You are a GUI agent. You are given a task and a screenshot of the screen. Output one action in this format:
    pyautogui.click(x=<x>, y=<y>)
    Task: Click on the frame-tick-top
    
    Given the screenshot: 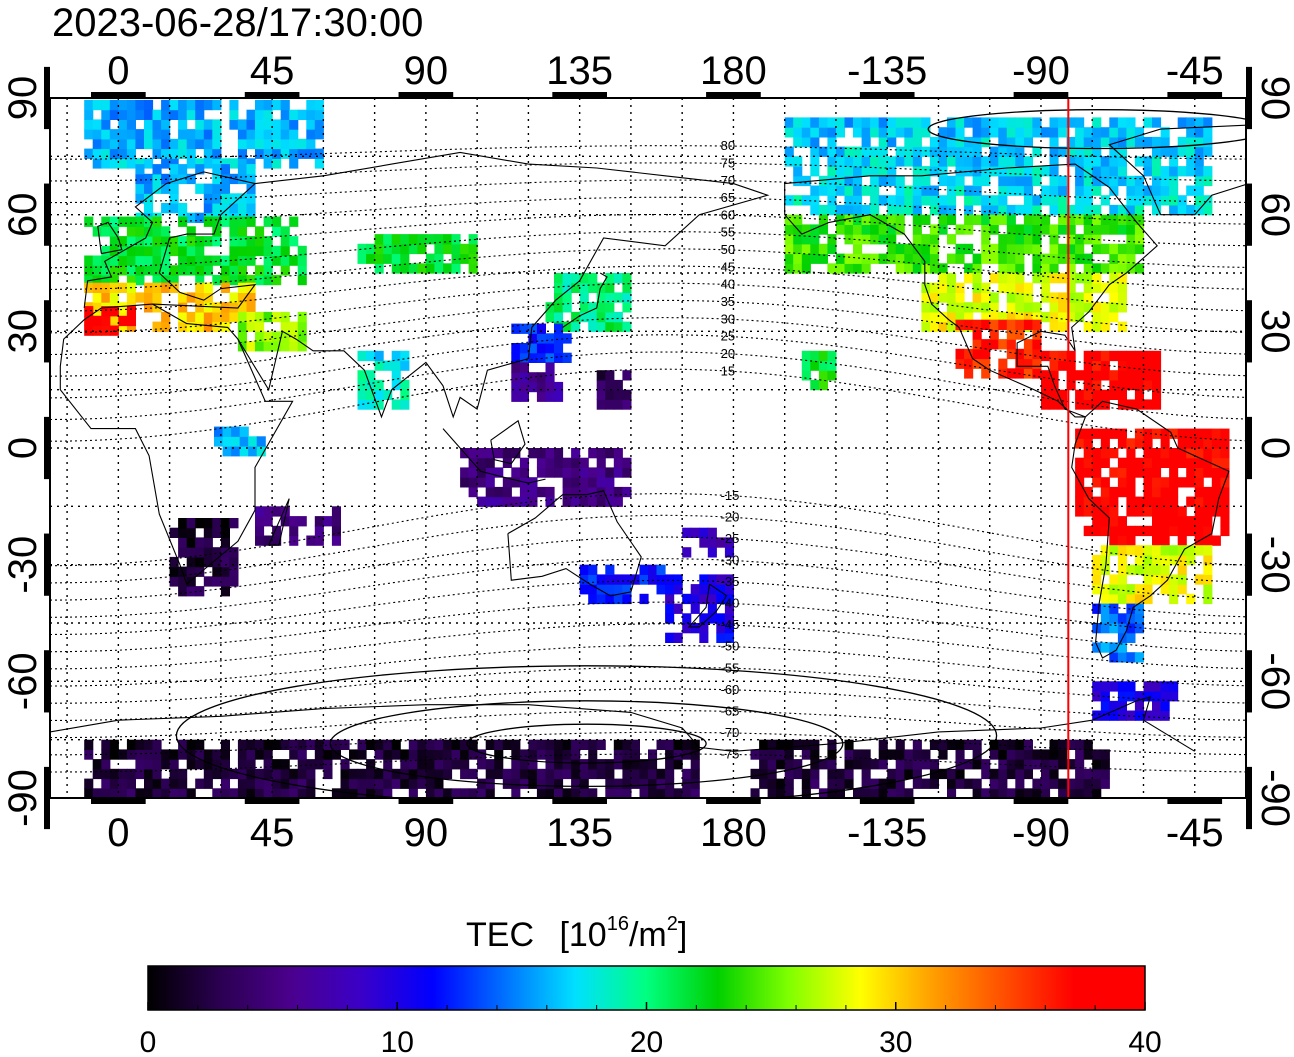 What is the action you would take?
    pyautogui.click(x=887, y=95)
    